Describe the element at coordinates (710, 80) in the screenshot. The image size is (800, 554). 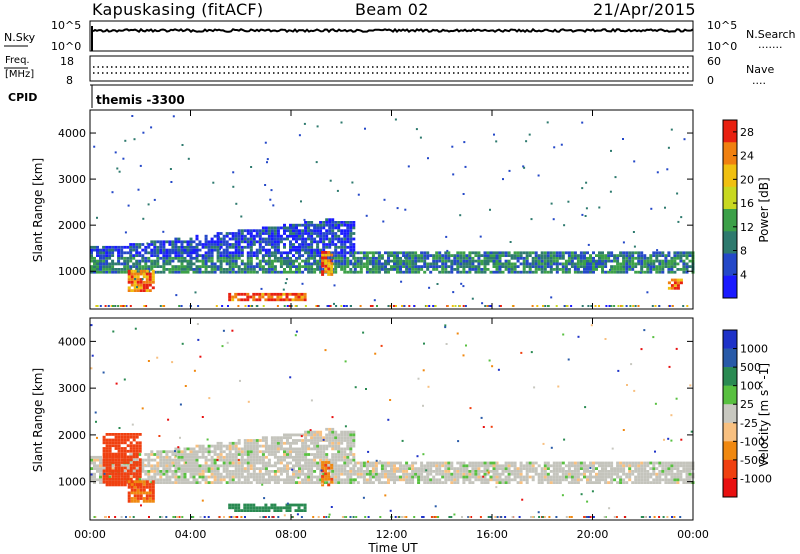
I see `nave-tick-bottom: 0` at that location.